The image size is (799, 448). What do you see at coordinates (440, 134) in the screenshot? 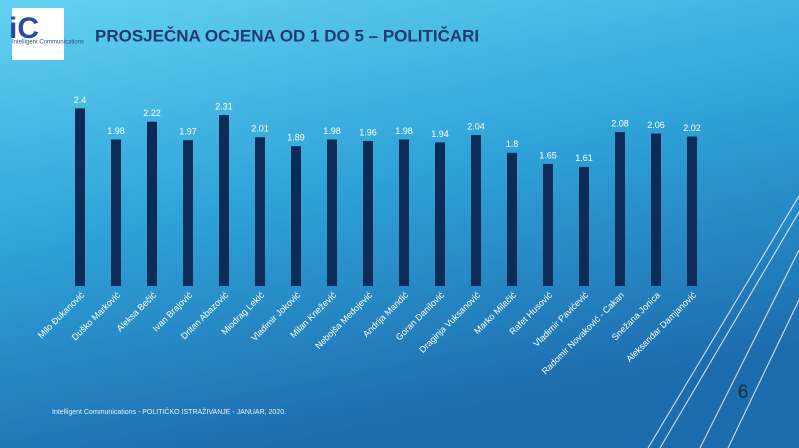
I see `data-label: 1.94` at bounding box center [440, 134].